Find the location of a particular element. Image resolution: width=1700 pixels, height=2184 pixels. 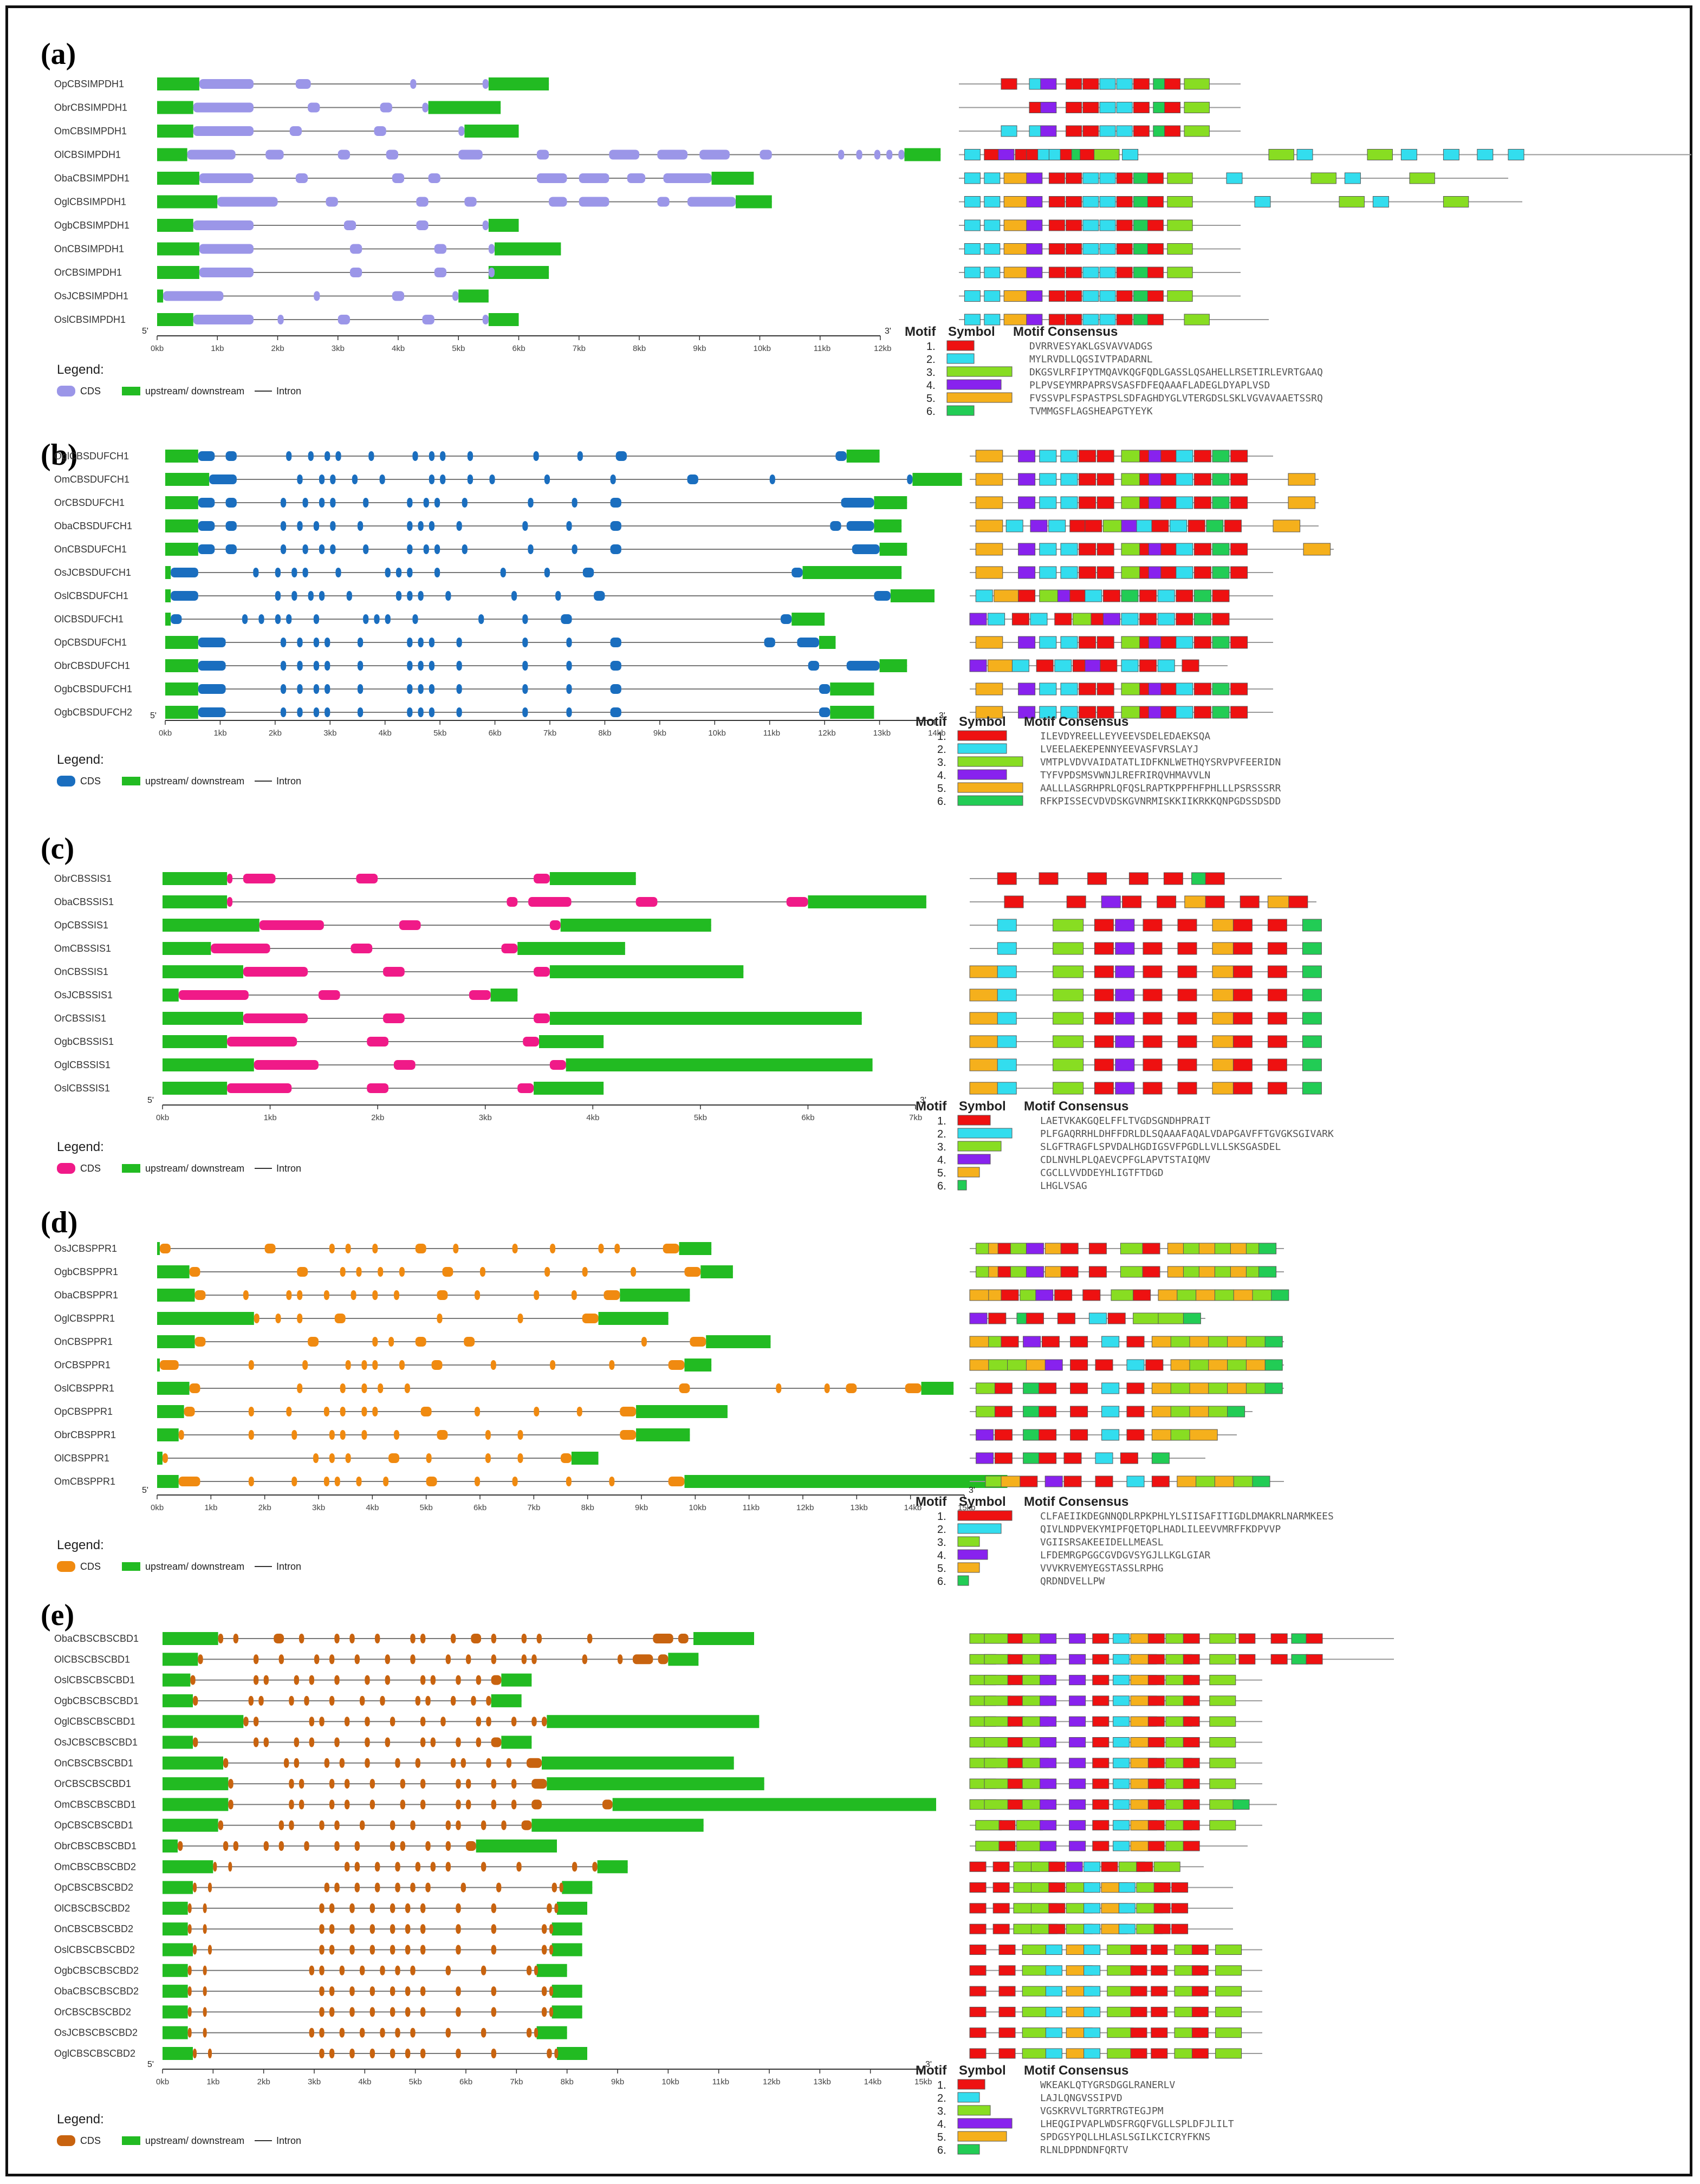

gene-name: OsJCBSIMPDH1 is located at coordinates (91, 296).